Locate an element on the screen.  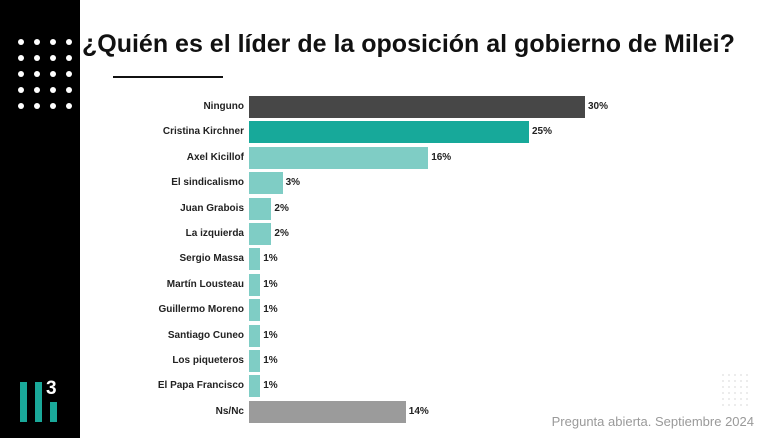
category-label: Sergio Massa is located at coordinates (211, 259).